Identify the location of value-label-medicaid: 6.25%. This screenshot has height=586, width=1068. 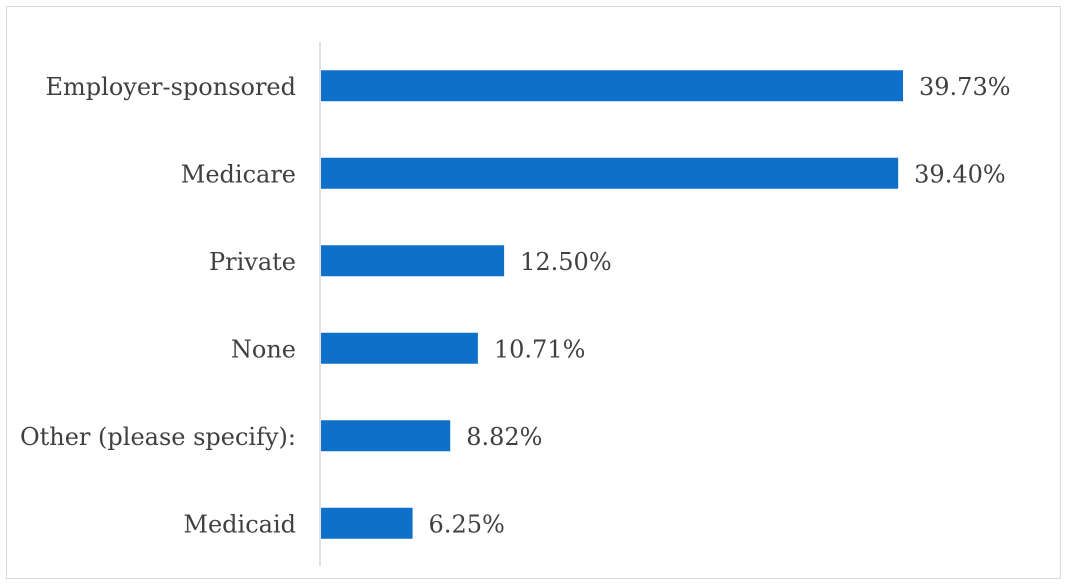
(467, 524).